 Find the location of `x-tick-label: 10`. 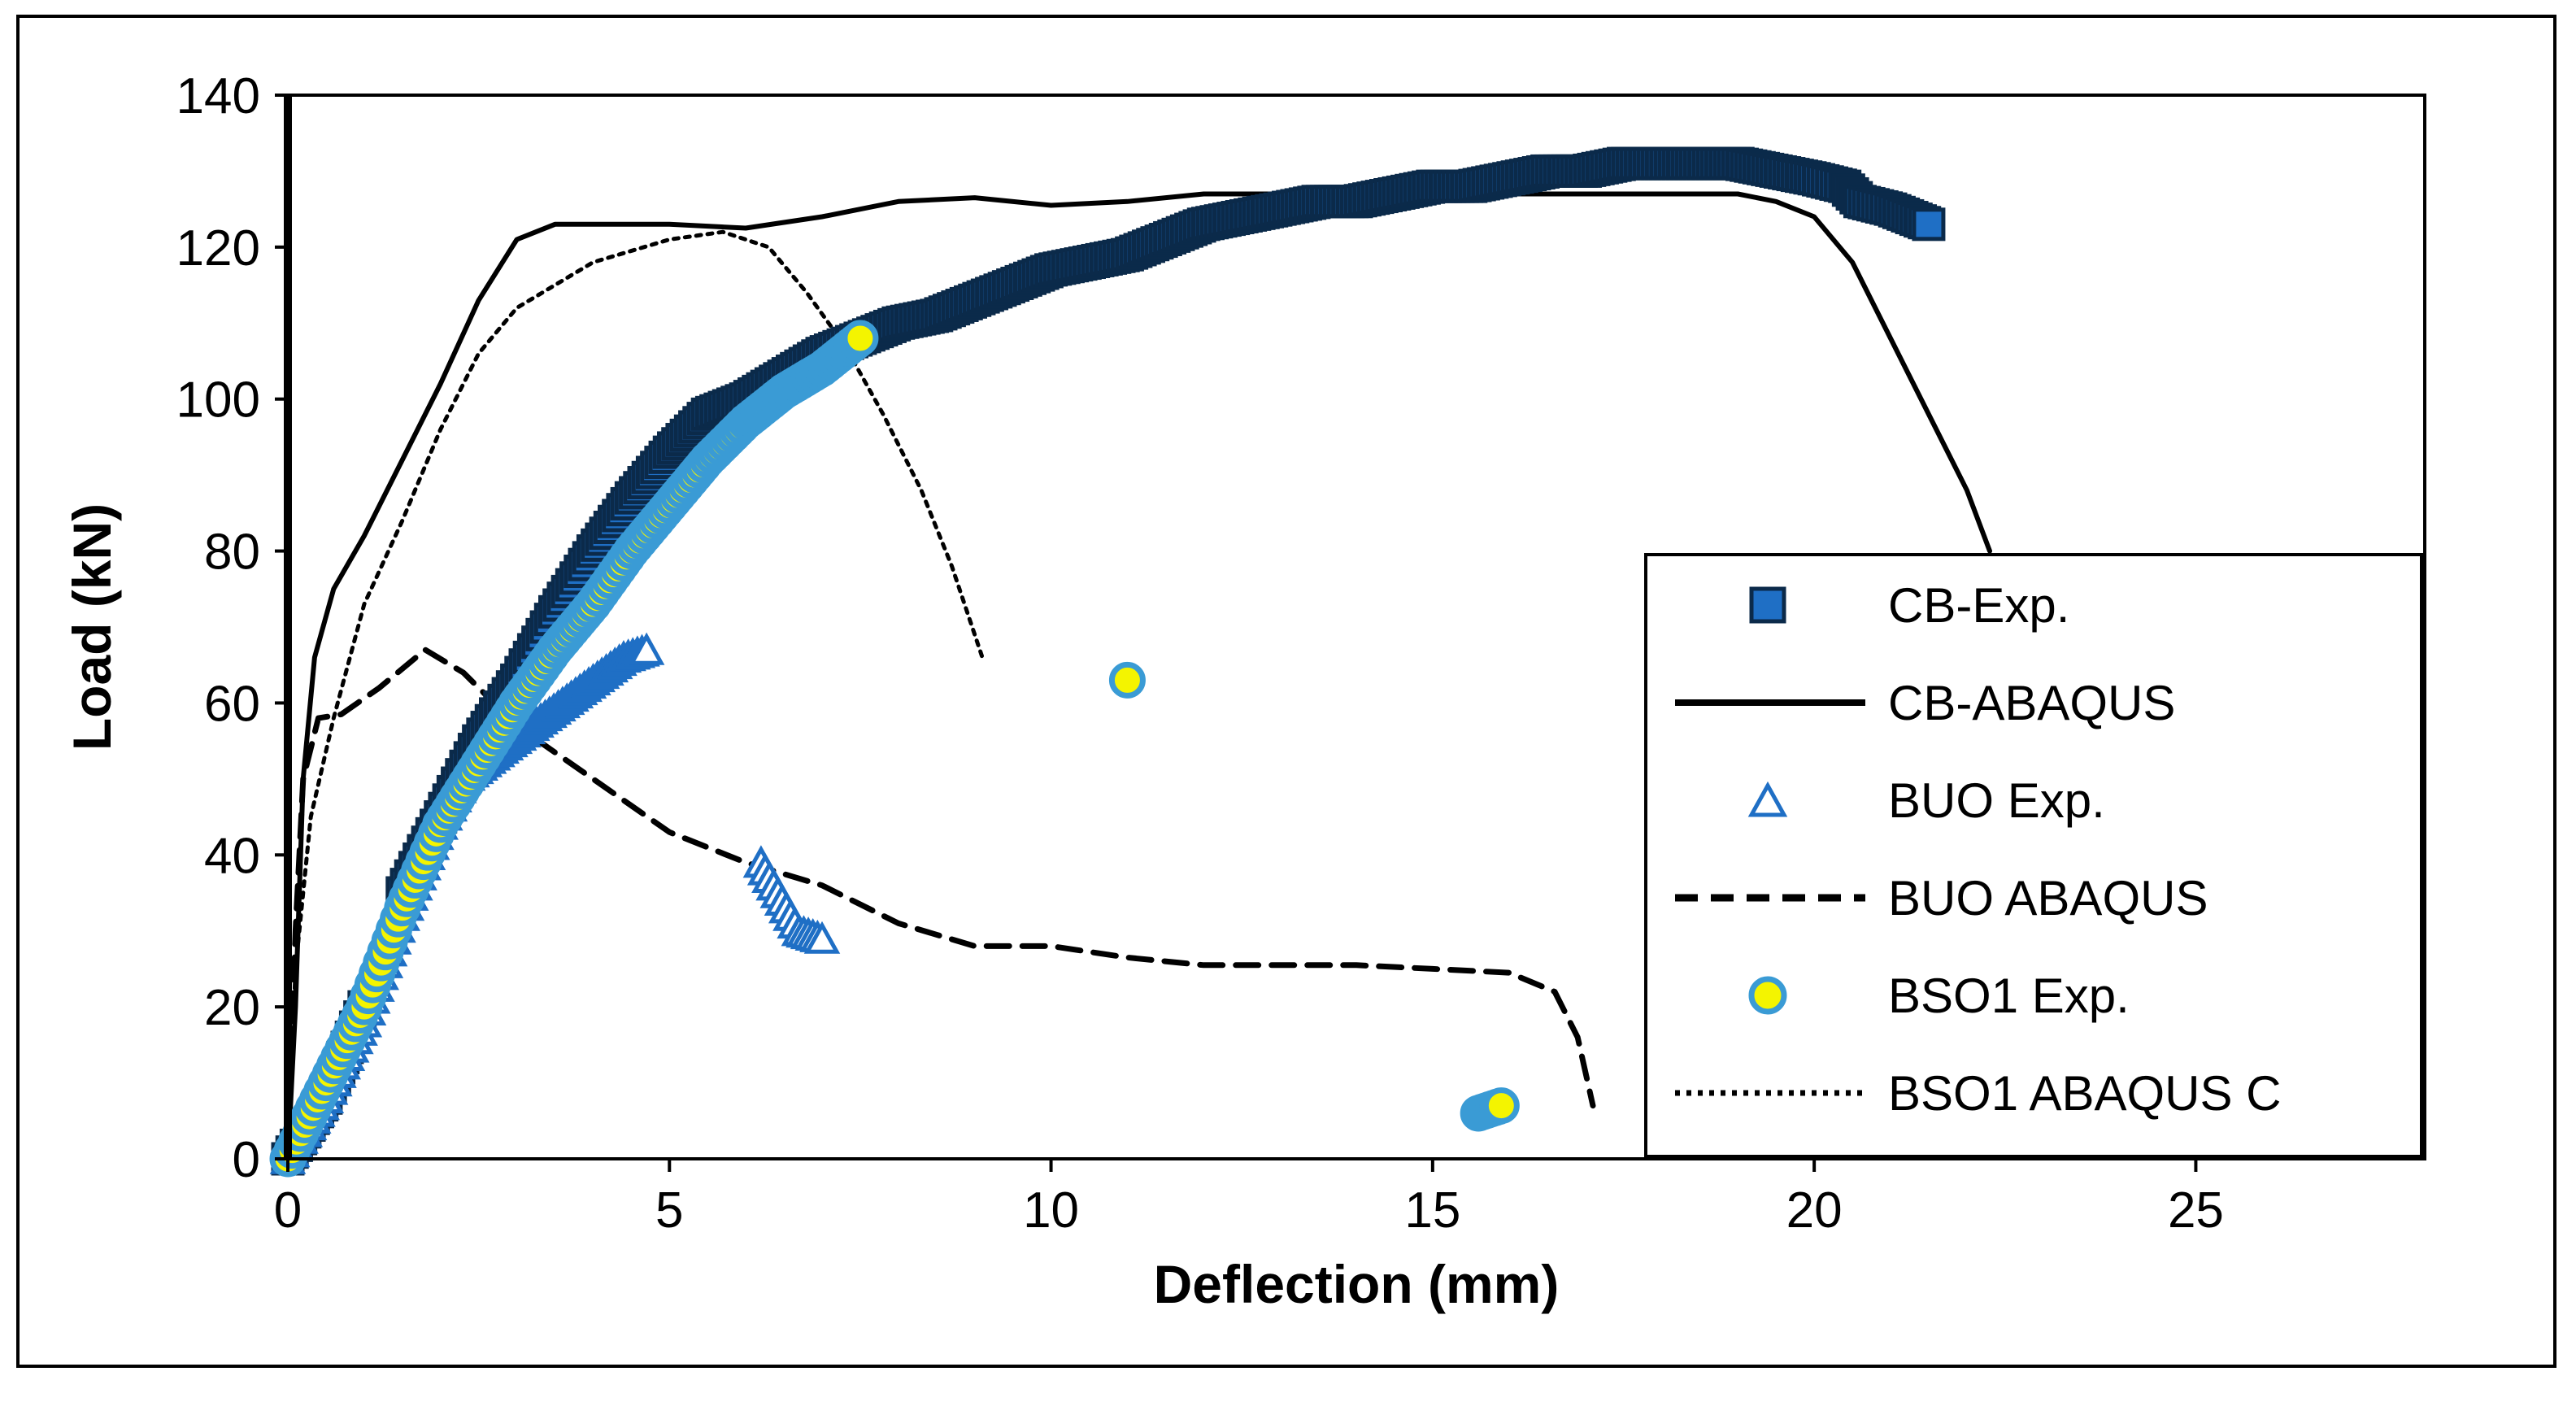

x-tick-label: 10 is located at coordinates (1051, 1210).